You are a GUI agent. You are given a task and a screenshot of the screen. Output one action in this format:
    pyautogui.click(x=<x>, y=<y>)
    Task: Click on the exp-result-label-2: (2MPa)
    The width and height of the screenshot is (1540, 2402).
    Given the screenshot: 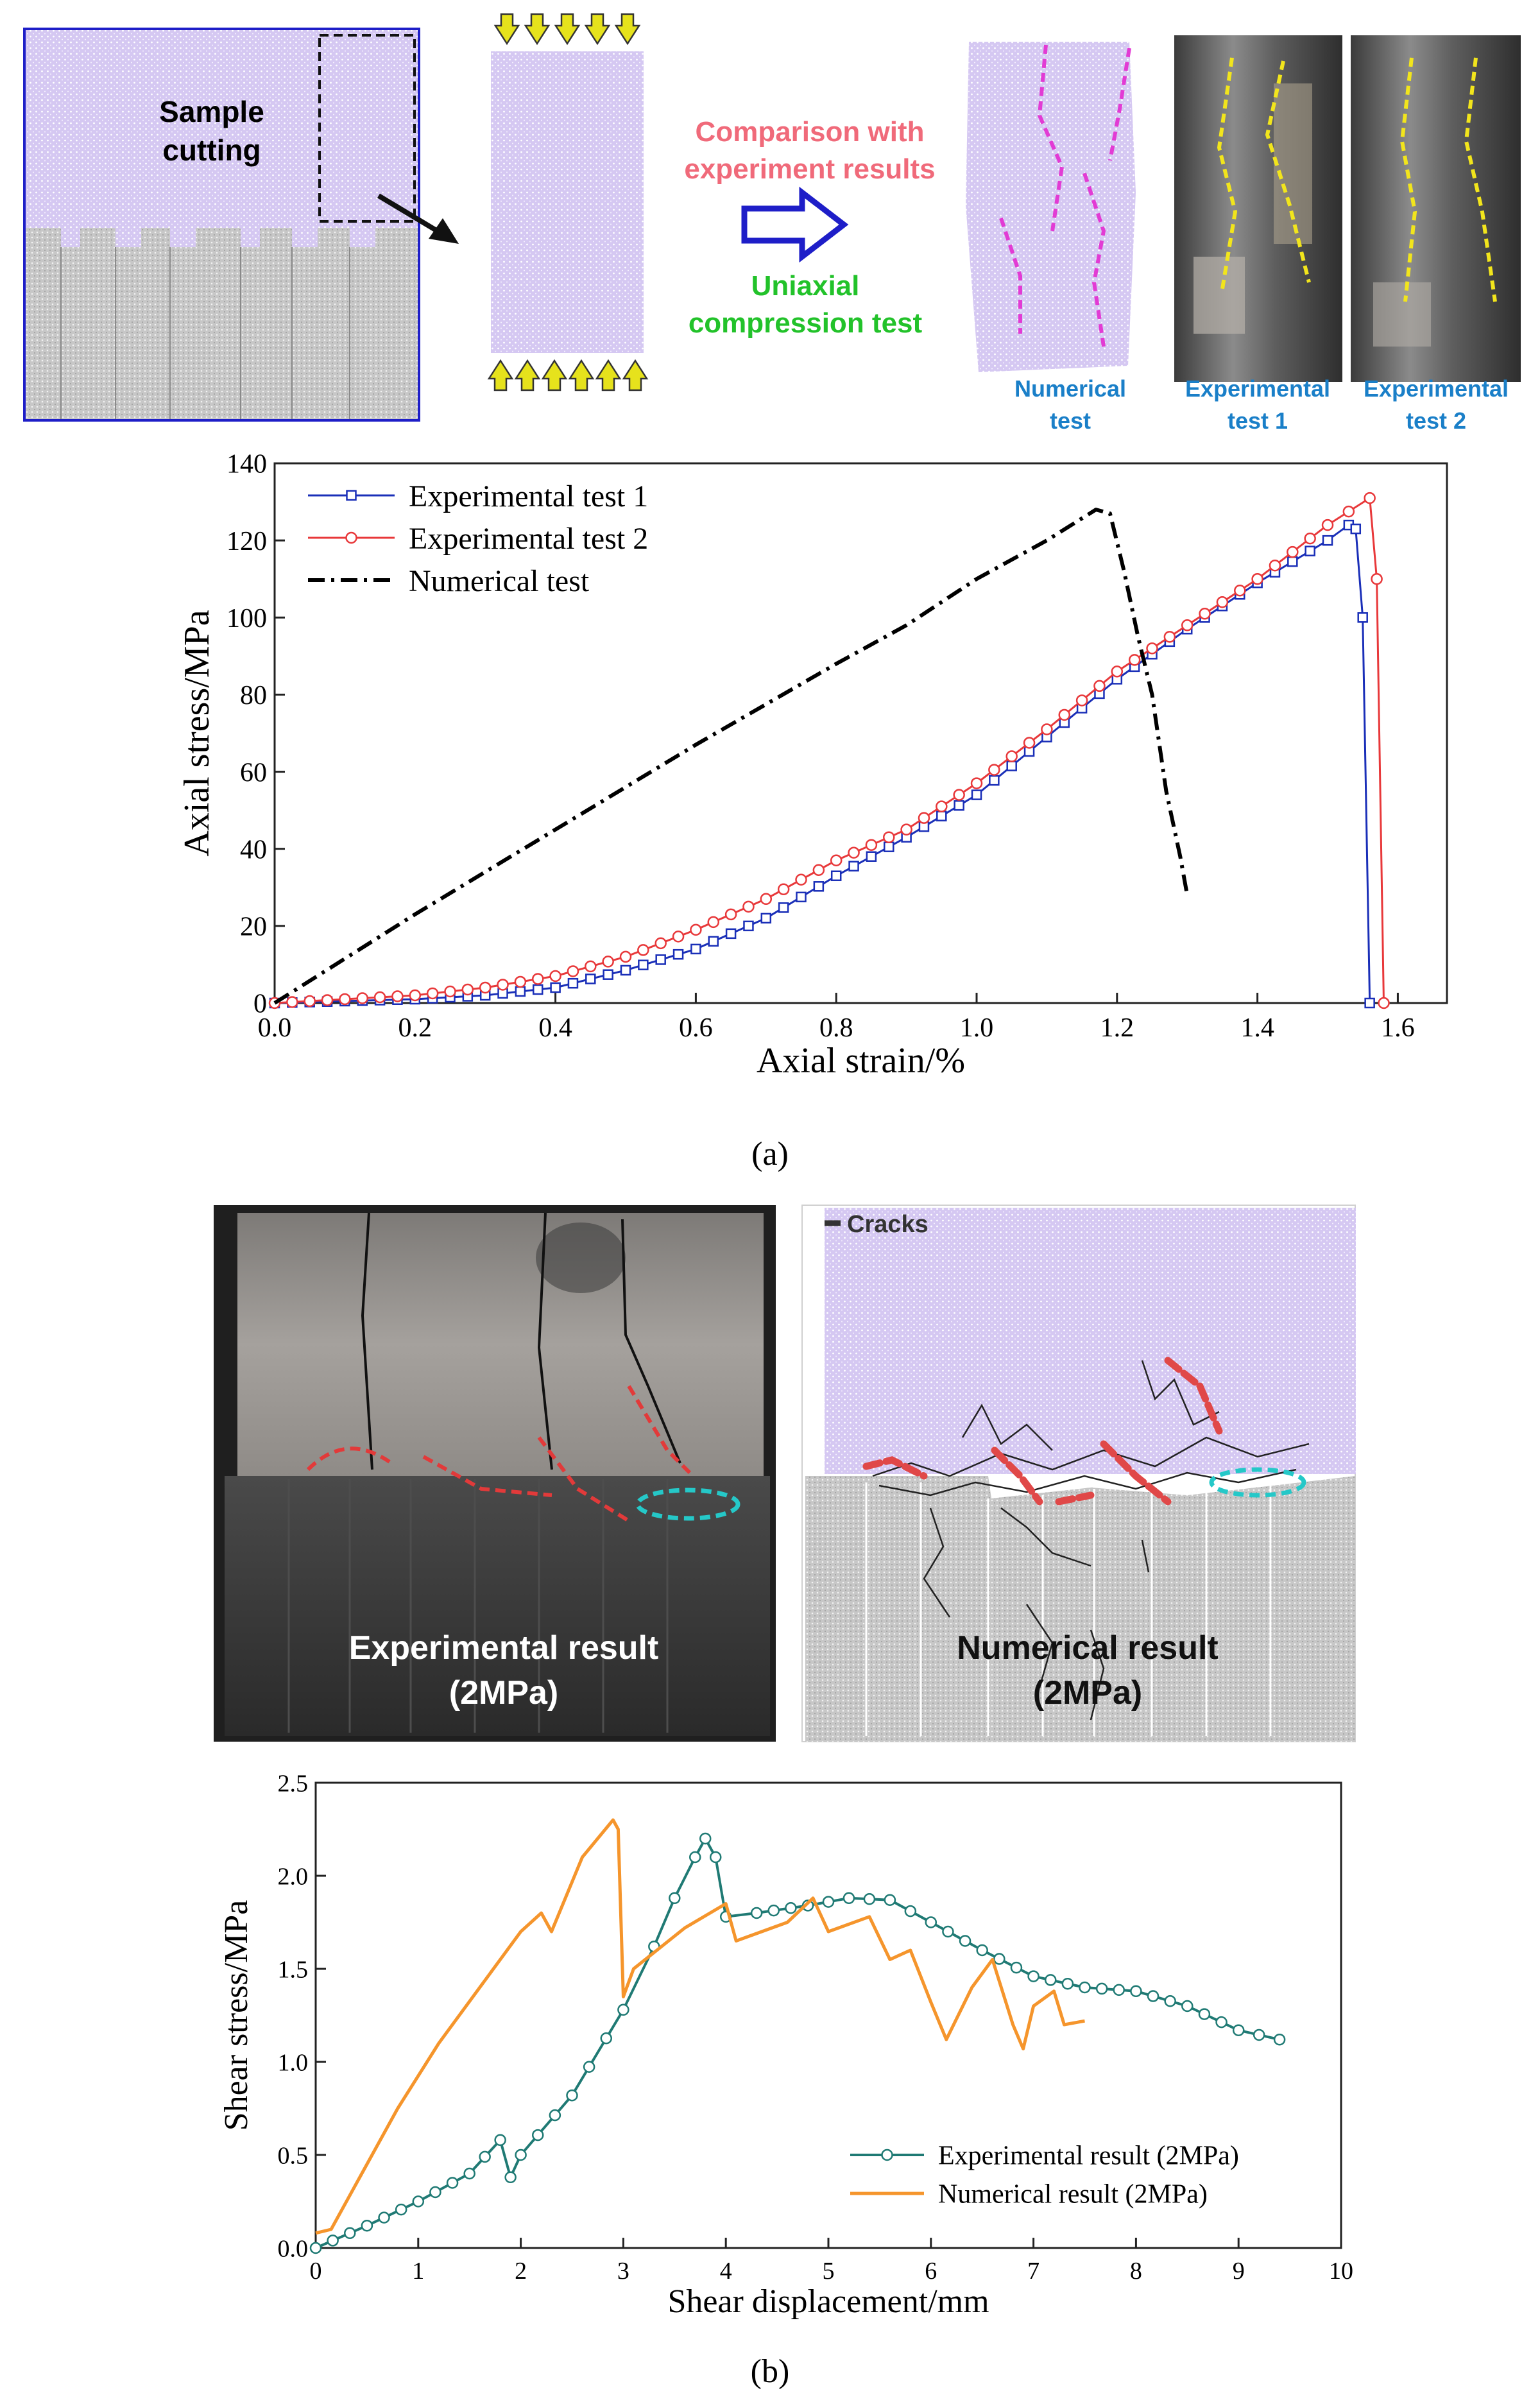 What is the action you would take?
    pyautogui.click(x=504, y=1692)
    